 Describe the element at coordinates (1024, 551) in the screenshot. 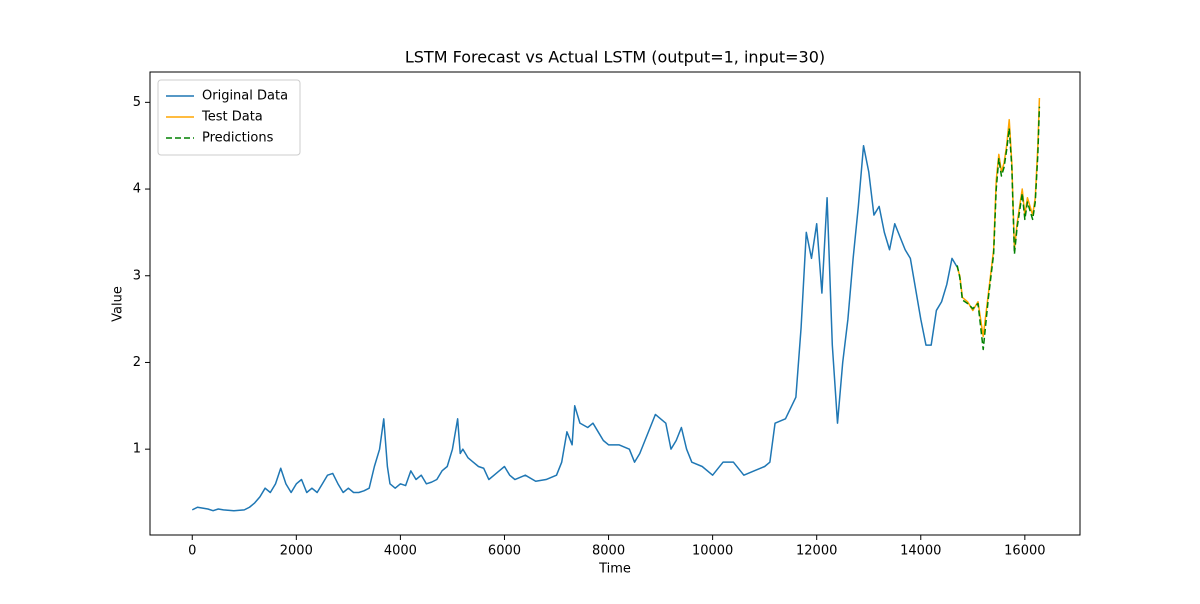

I see `x-tick-label: 16000` at that location.